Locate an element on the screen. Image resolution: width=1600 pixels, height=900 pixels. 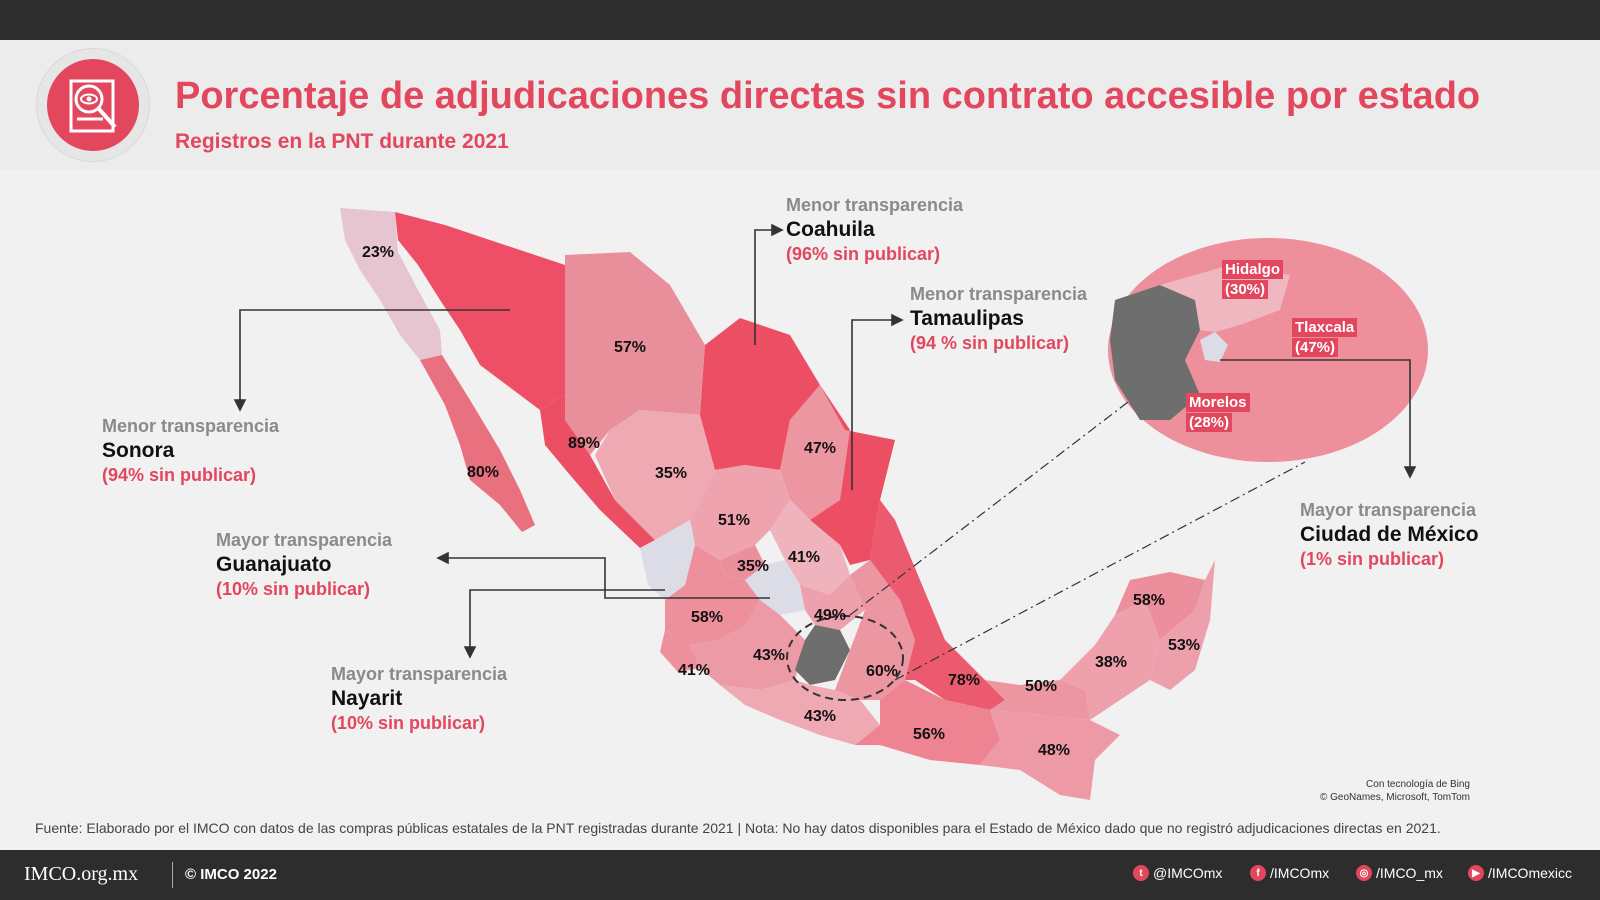
state-label: 47% is located at coordinates (820, 448).